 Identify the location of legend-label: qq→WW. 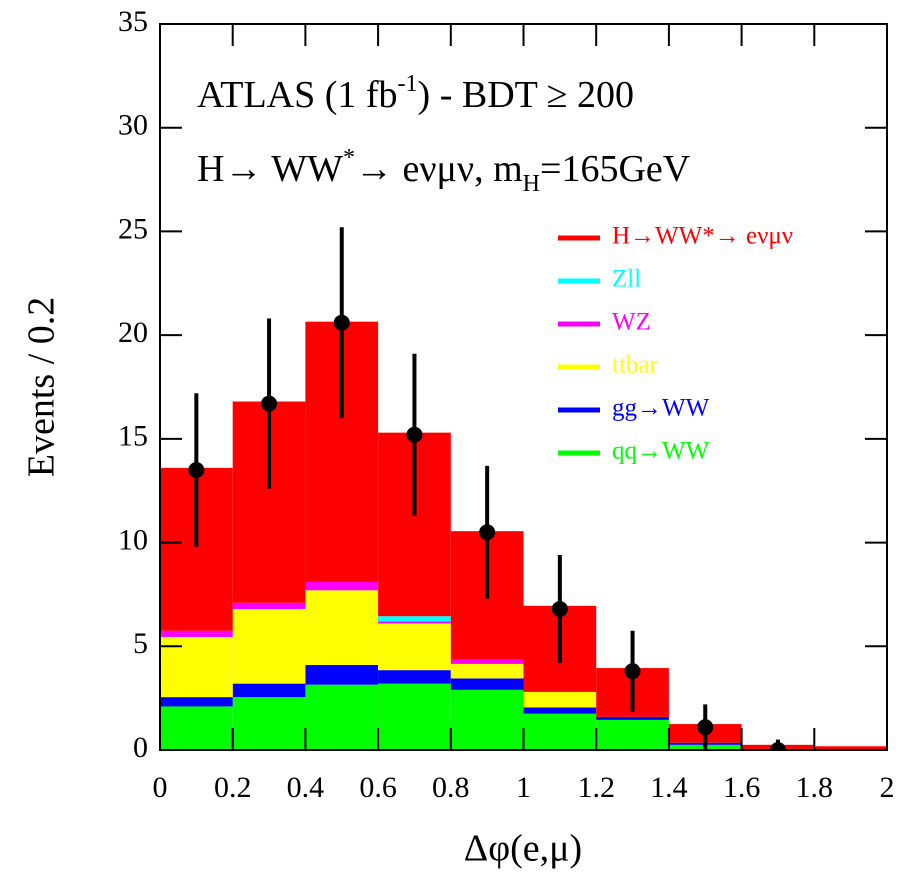
(661, 451).